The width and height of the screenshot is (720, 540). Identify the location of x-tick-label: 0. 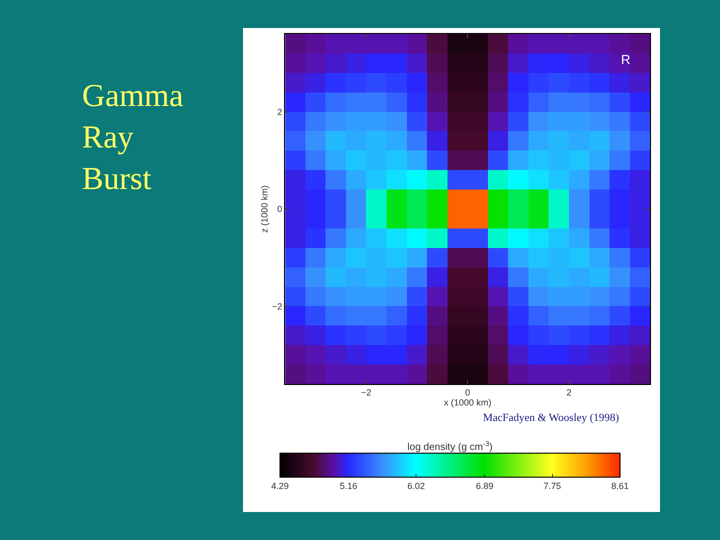
(467, 393).